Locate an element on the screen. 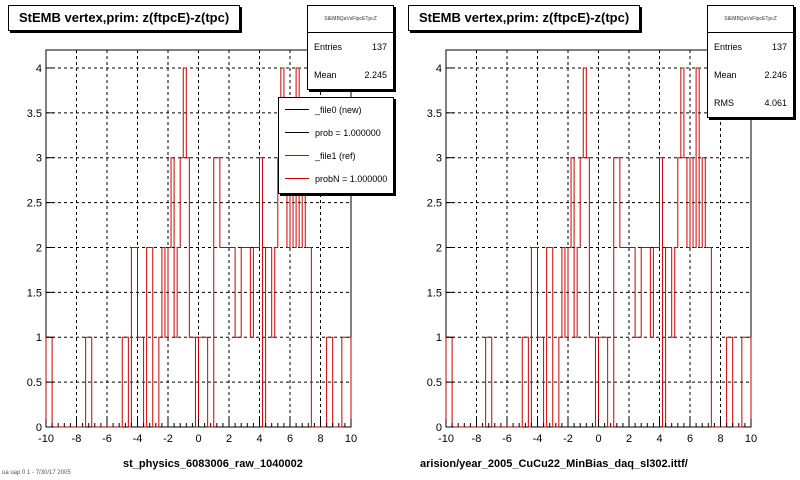 The width and height of the screenshot is (800, 480). legend-label: prob = 1.000000 is located at coordinates (348, 132).